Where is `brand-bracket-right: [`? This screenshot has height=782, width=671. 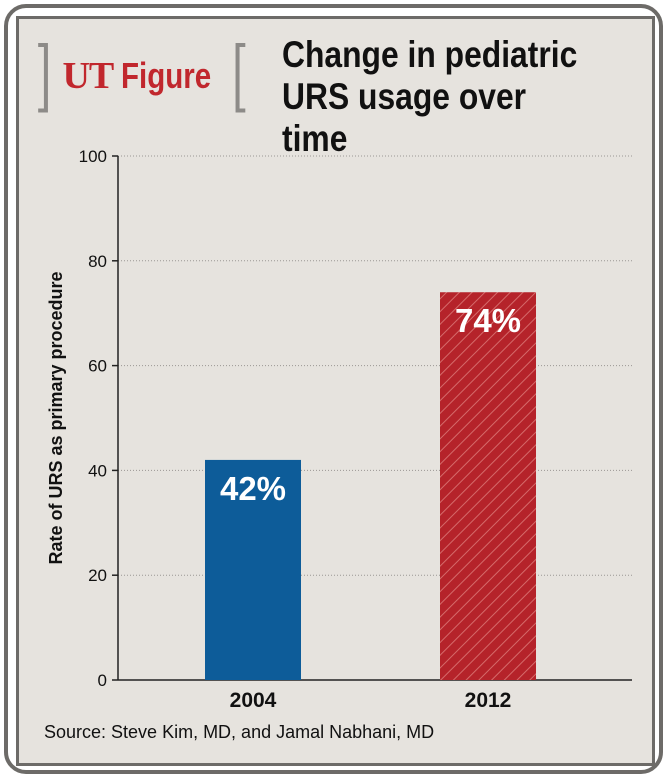
brand-bracket-right: [ is located at coordinates (240, 76).